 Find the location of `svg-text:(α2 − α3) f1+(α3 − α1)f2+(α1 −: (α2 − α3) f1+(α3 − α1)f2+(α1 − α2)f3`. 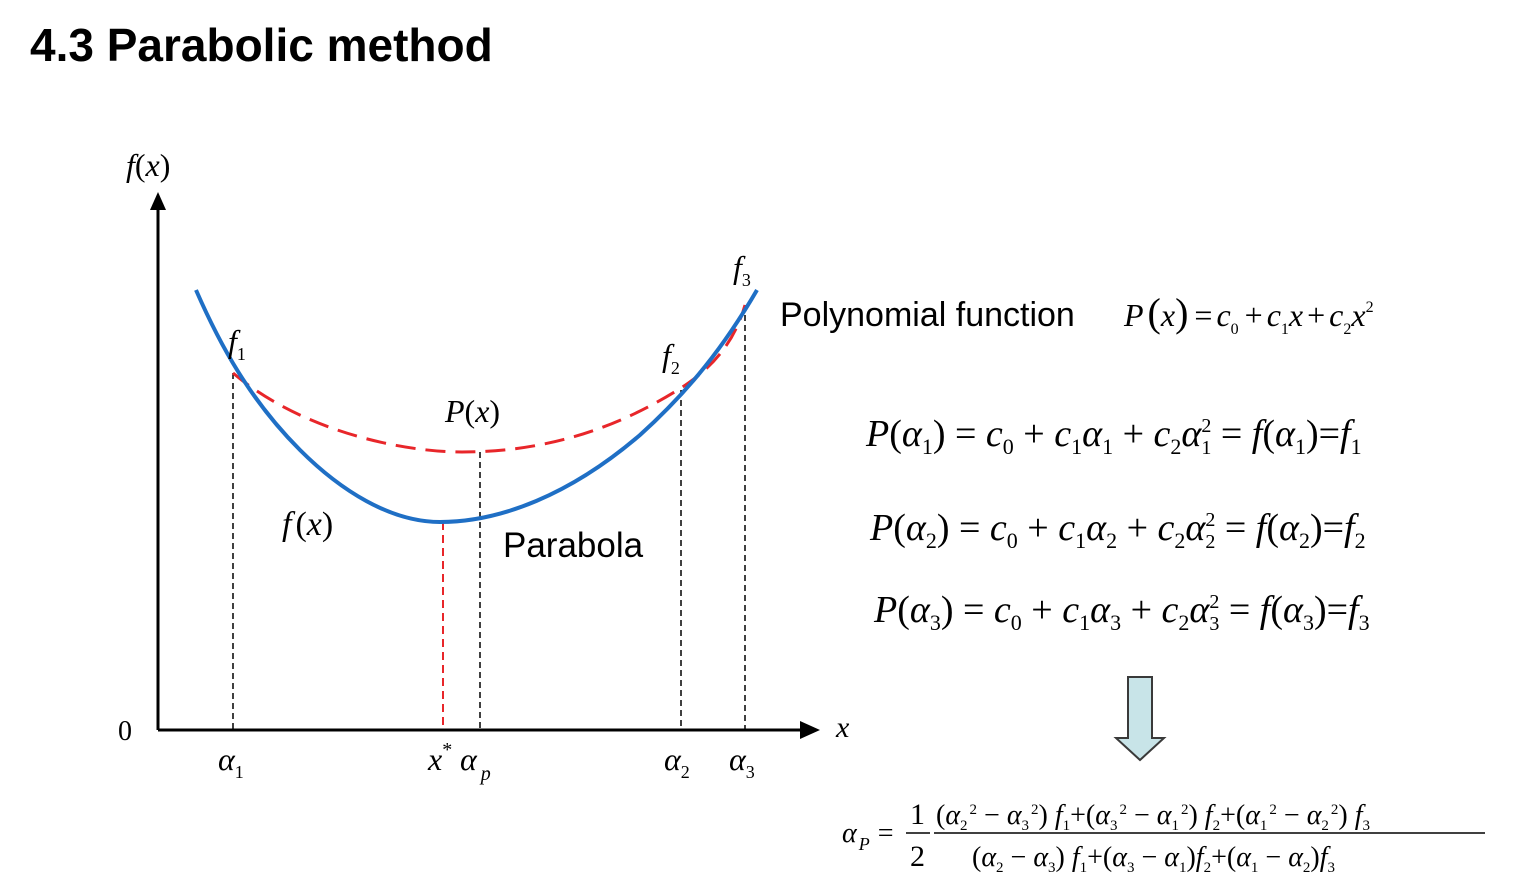

svg-text:(α2 − α3) f1+(α3 − α1)f2+(α1 −: (α2 − α3) f1+(α3 − α1)f2+(α1 − α2)f3 is located at coordinates (1153, 859).